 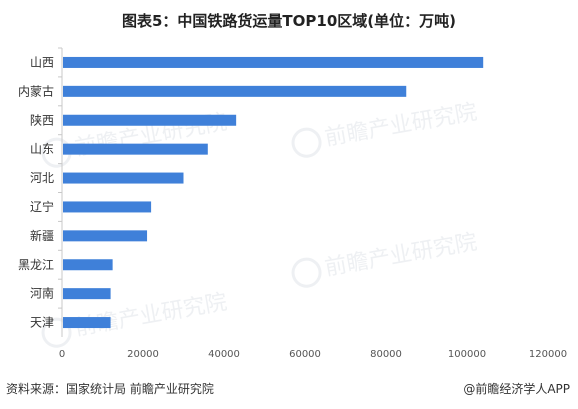 What do you see at coordinates (289, 388) in the screenshot?
I see `footer: 资料来源：国家统计局 前瞻产业研究院 @前瞻经济学人APP` at bounding box center [289, 388].